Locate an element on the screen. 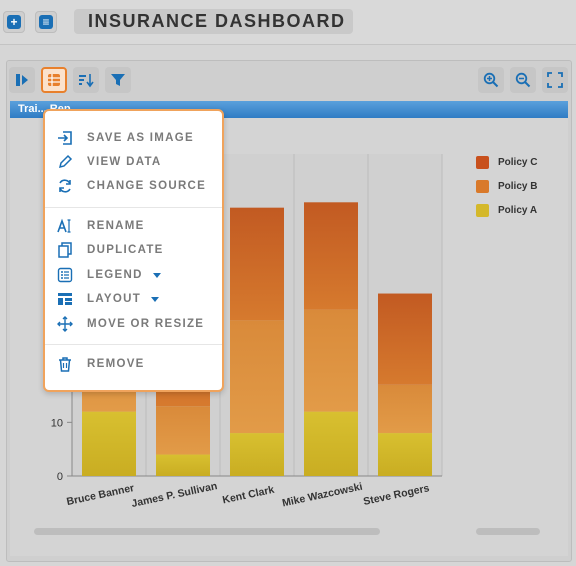  menu-item-legend: LEGEND is located at coordinates (109, 275).